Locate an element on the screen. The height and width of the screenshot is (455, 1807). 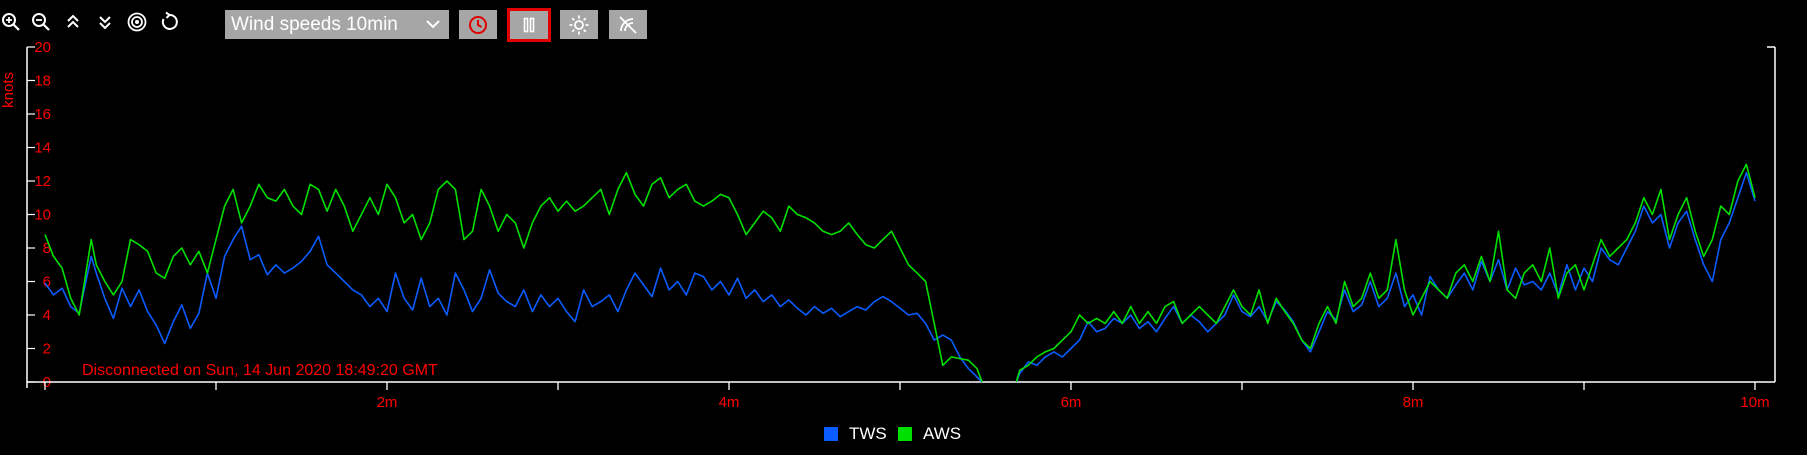
y-tick-label: 4 is located at coordinates (47, 315).